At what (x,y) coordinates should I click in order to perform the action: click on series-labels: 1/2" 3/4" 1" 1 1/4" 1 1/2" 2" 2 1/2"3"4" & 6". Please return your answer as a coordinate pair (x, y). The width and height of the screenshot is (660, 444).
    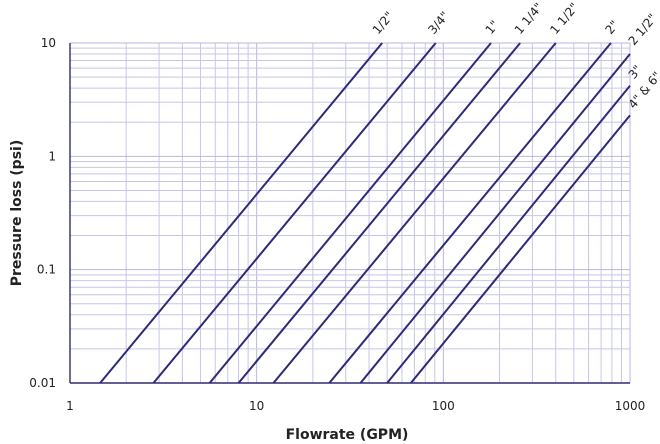
    Looking at the image, I should click on (515, 55).